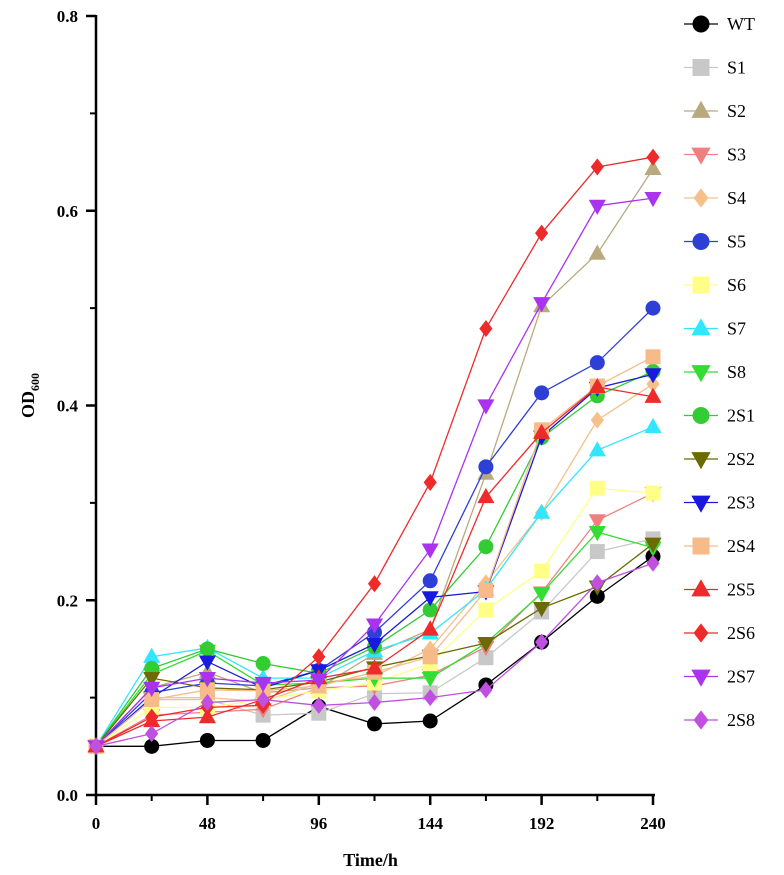 This screenshot has height=875, width=784. I want to click on y-axis-title-main: OD, so click(28, 404).